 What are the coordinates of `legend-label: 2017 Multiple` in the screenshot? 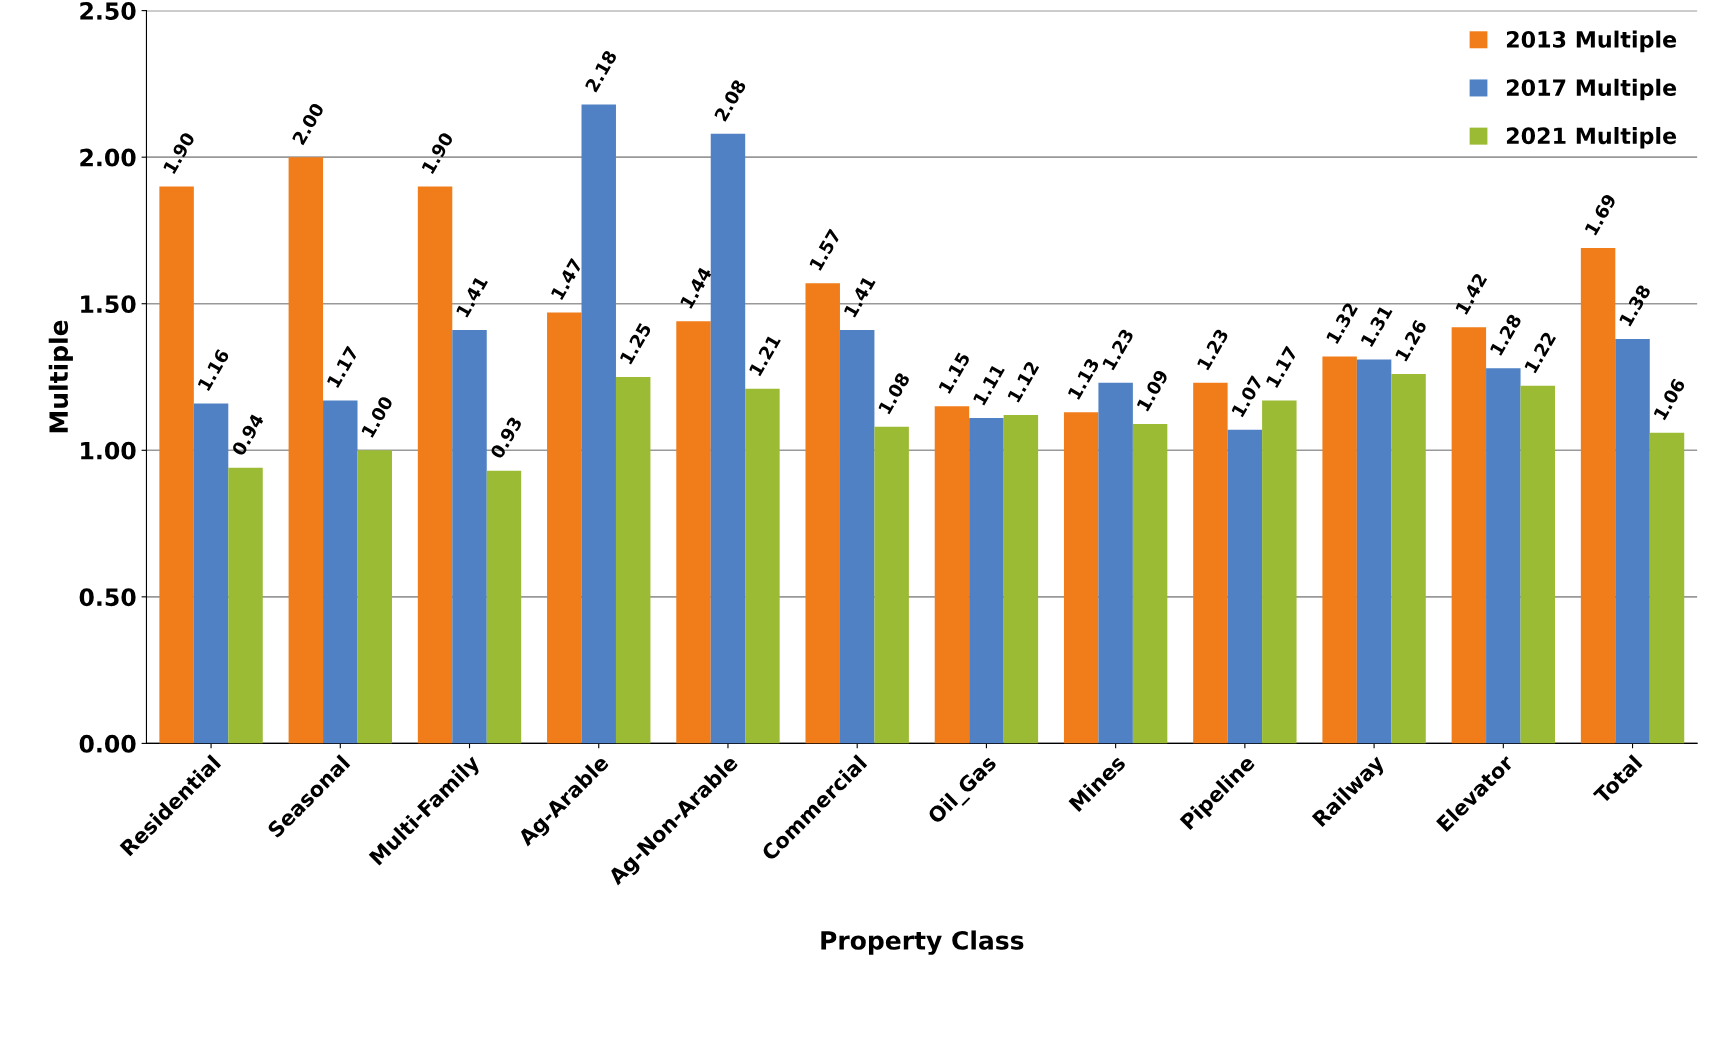 It's located at (1591, 89).